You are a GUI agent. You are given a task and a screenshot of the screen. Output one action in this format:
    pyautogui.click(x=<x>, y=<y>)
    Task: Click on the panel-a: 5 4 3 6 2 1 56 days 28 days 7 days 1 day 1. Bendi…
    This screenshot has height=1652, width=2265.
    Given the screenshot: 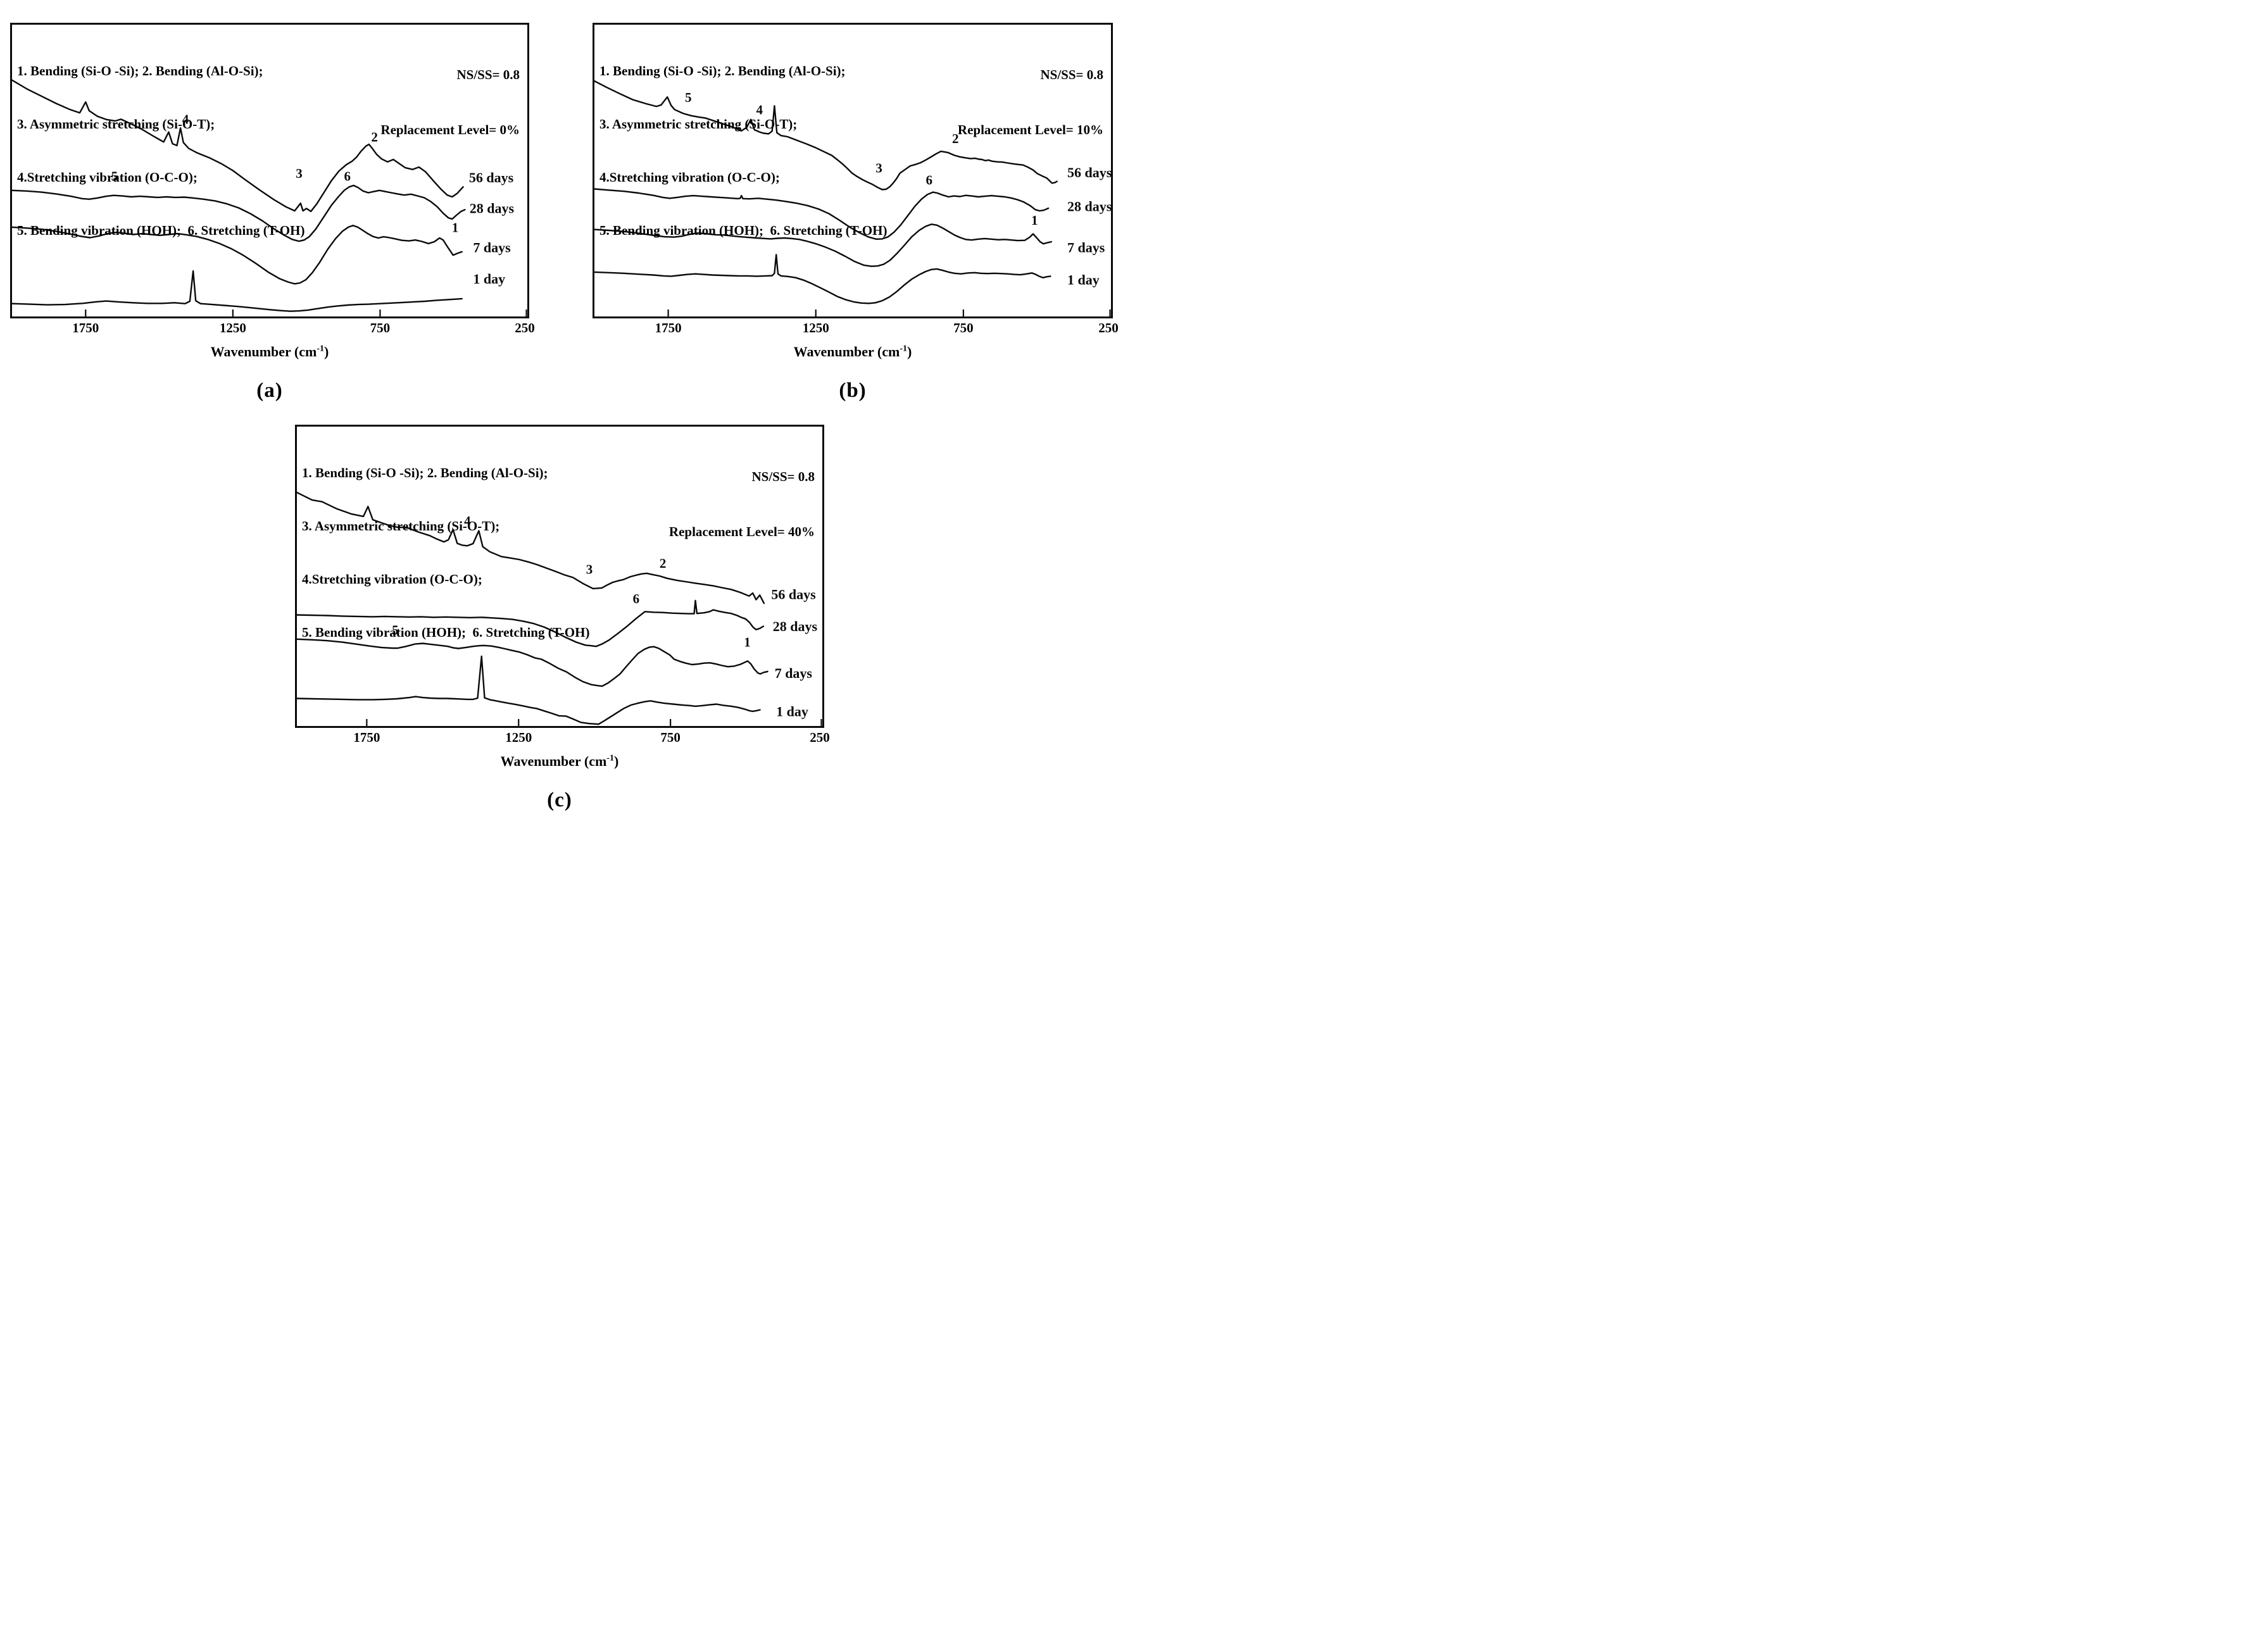 What is the action you would take?
    pyautogui.click(x=272, y=213)
    